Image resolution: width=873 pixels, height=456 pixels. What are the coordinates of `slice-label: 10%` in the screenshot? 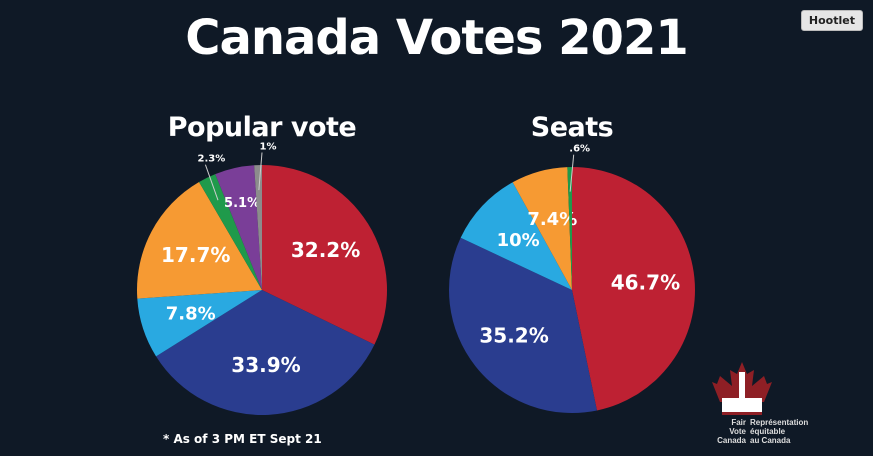 It's located at (518, 240).